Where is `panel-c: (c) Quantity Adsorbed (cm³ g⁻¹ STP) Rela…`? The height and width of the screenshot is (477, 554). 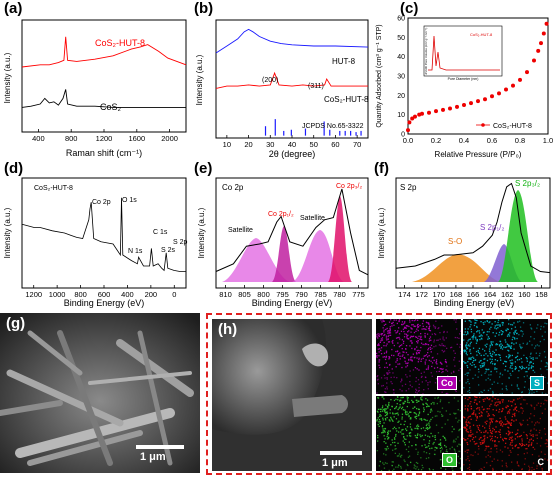 panel-c: (c) Quantity Adsorbed (cm³ g⁻¹ STP) Rela… is located at coordinates (463, 80).